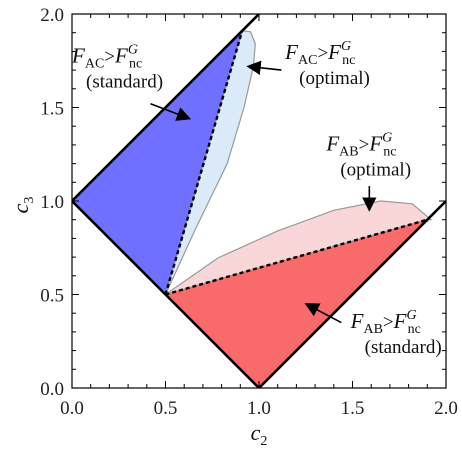 This screenshot has width=462, height=456. I want to click on annotation-ab-standard: FAB>FG nc(standard), so click(373, 330).